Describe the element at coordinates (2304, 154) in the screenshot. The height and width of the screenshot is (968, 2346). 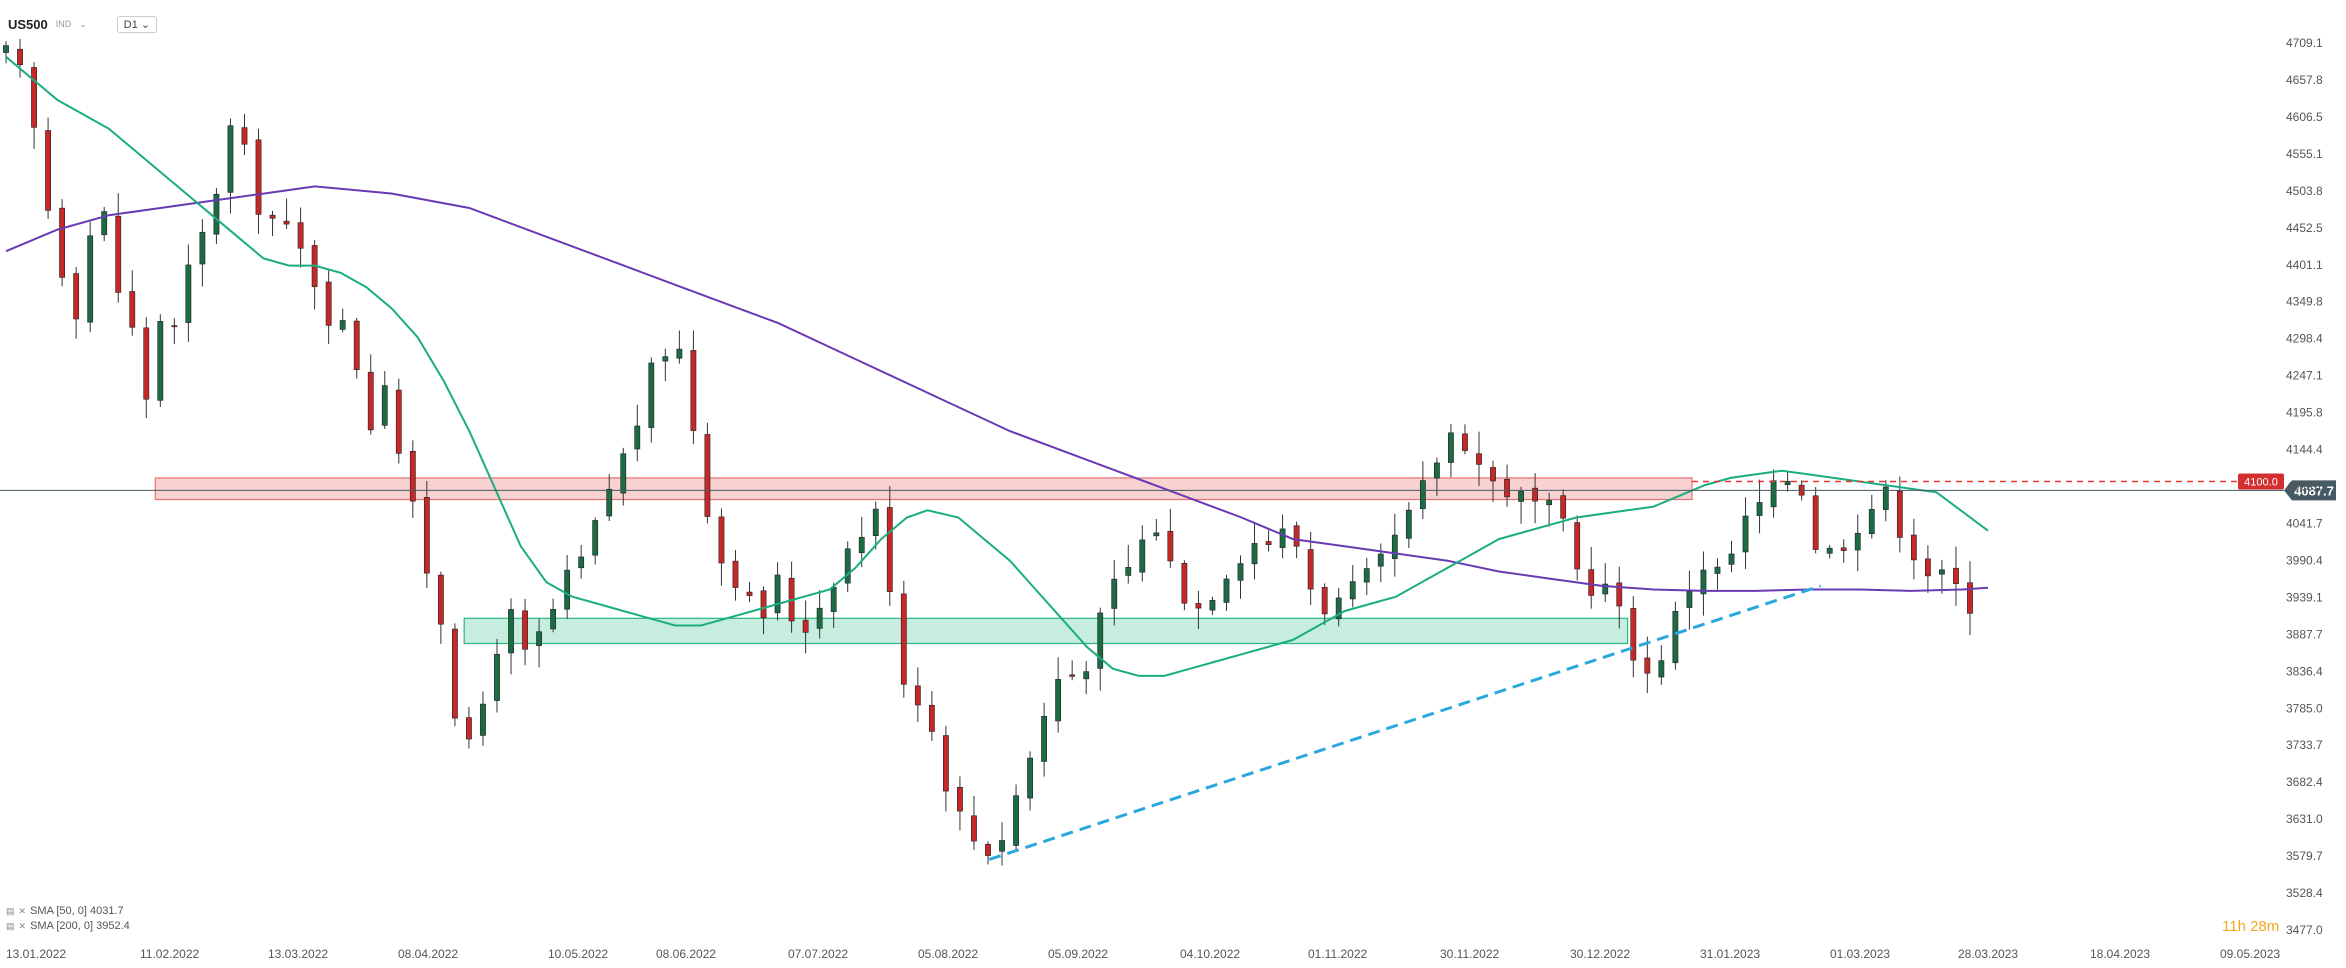
I see `y-tick-label: 4555.1` at that location.